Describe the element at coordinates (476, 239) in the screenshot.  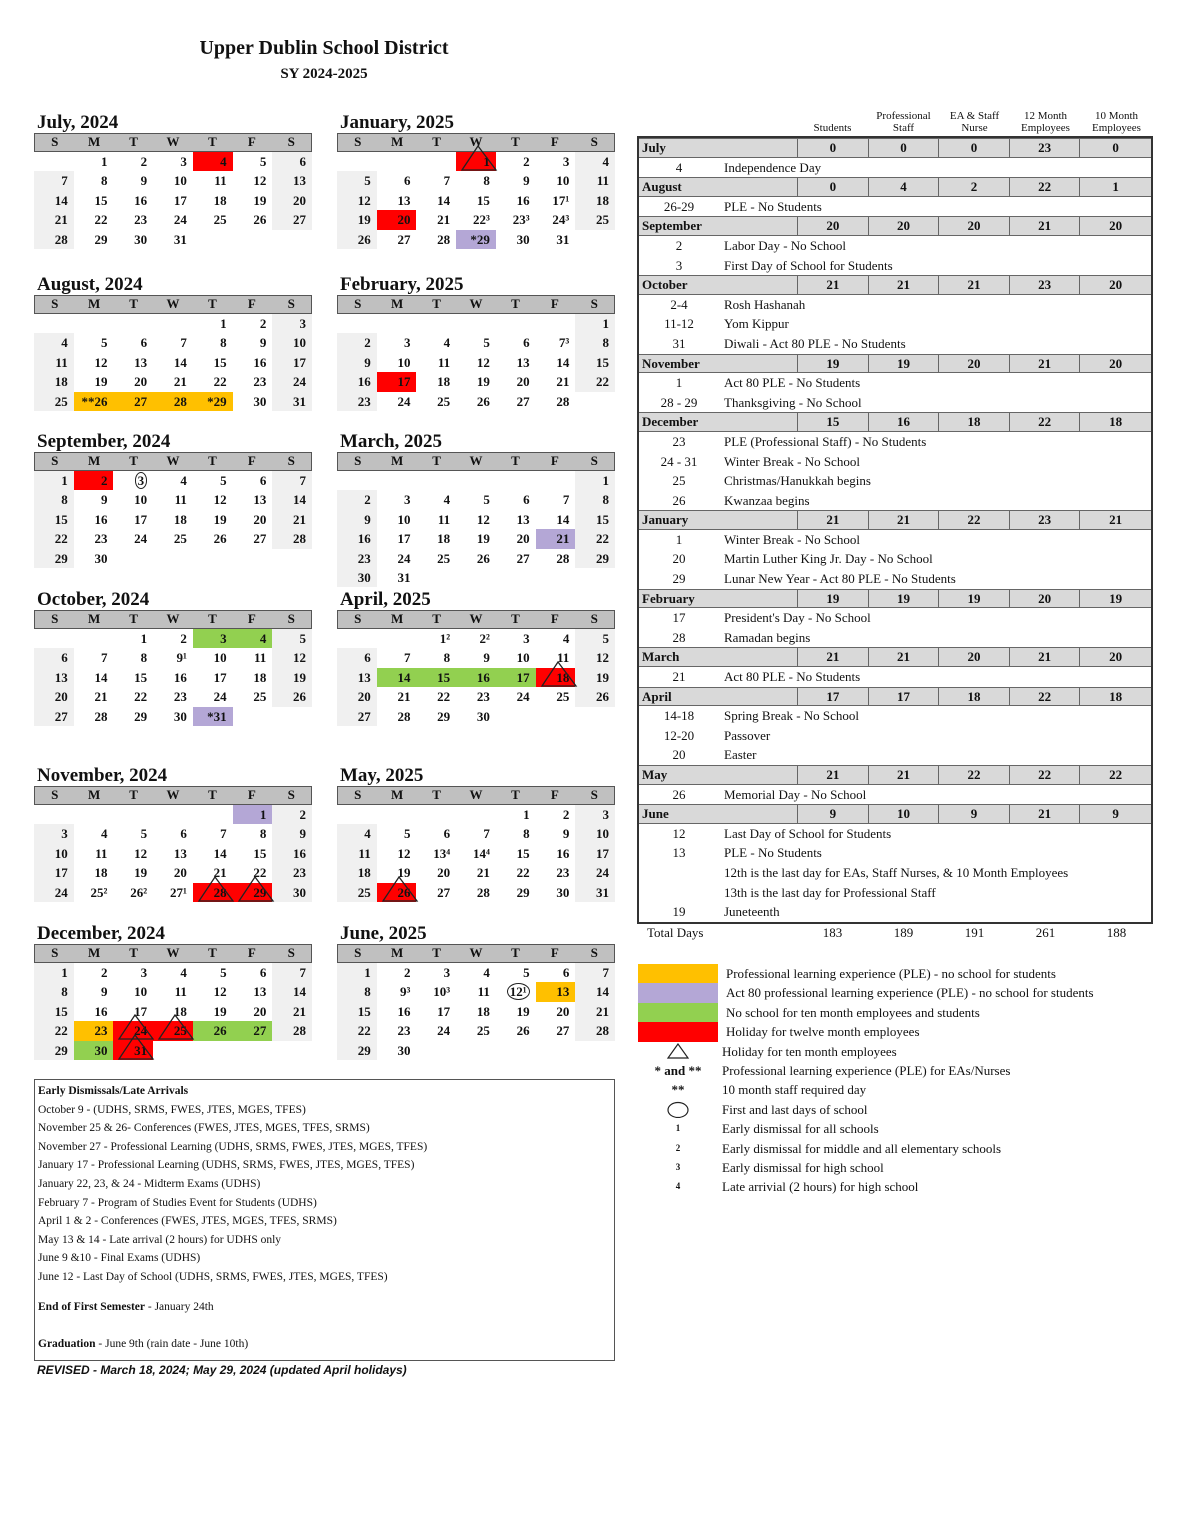
I see `day-cell: *29` at that location.